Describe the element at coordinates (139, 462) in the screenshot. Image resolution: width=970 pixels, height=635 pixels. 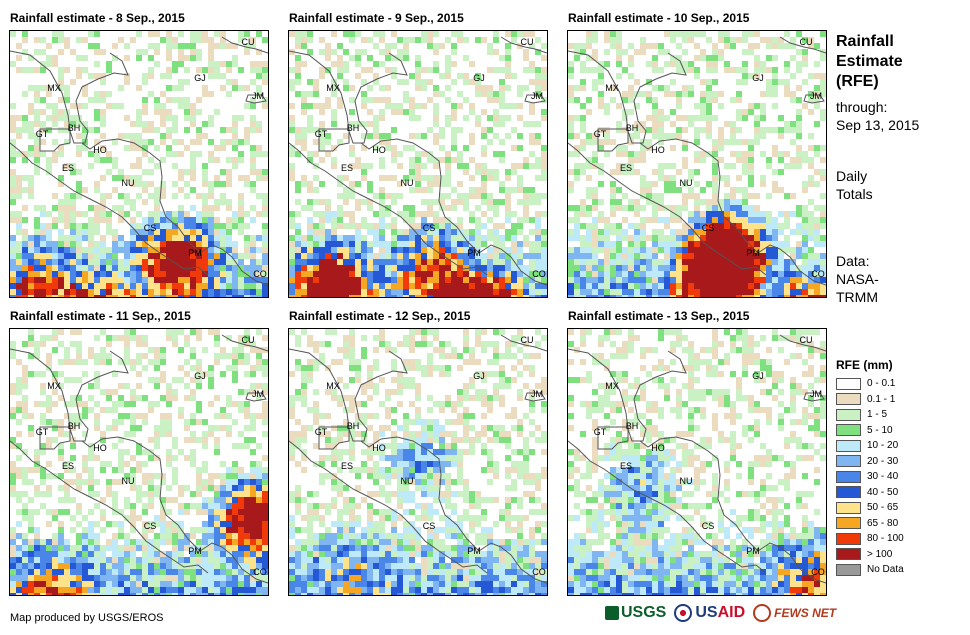
I see `rainfall-map-4: CU MX GJ JM BH GT HO ES NU CS PM CO` at that location.